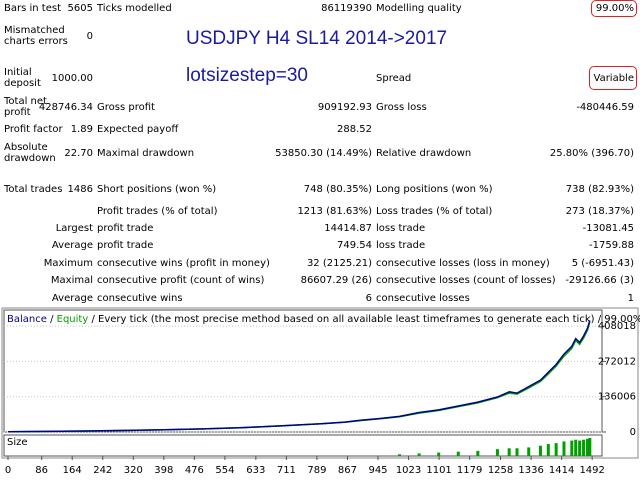 The height and width of the screenshot is (480, 640). What do you see at coordinates (36, 36) in the screenshot?
I see `cell-label: Mismatched charts errors` at bounding box center [36, 36].